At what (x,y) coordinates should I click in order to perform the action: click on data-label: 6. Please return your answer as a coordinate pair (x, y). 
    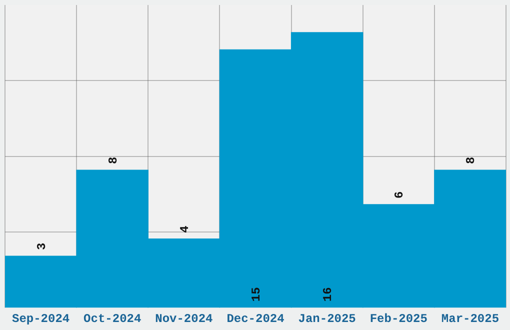
    Looking at the image, I should click on (399, 194).